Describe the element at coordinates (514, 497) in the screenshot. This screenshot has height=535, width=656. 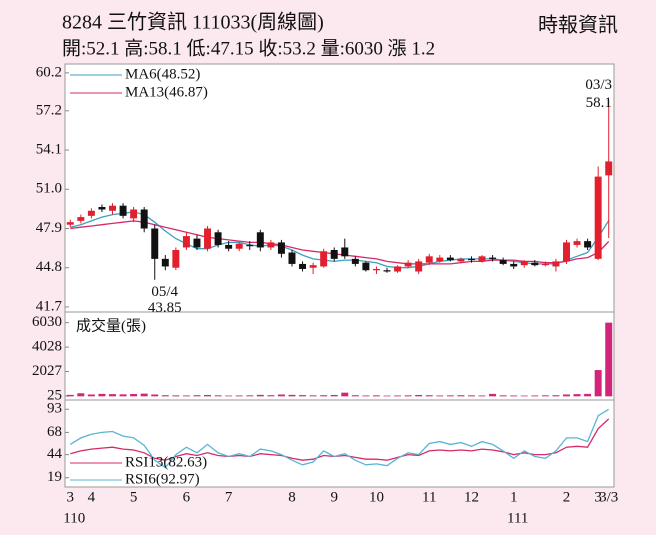
I see `x-tick-label: 1` at that location.